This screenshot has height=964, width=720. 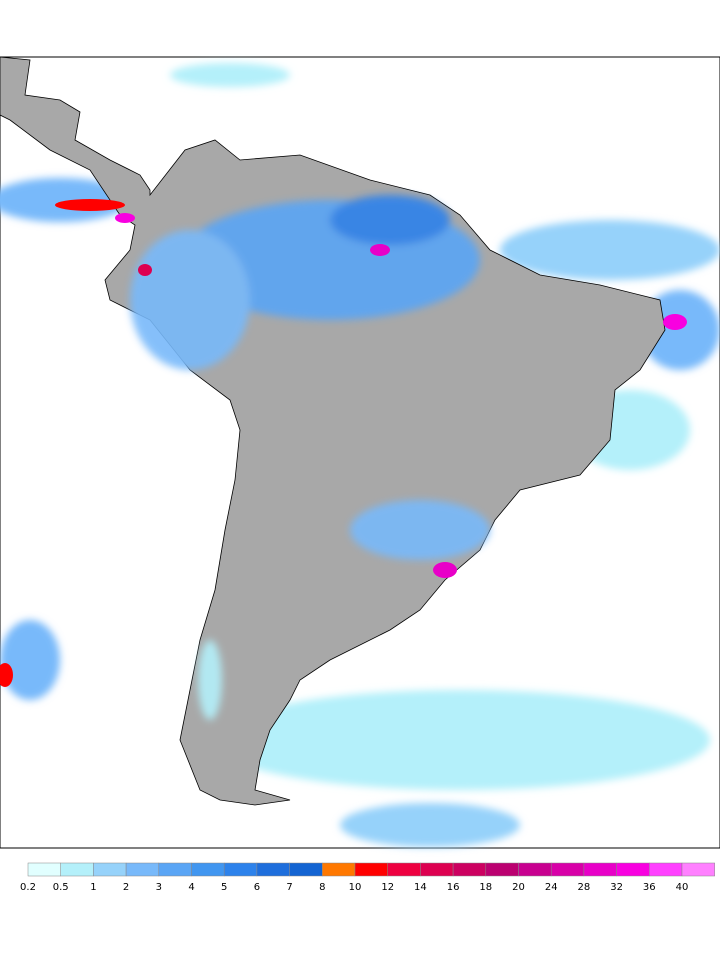 What do you see at coordinates (93, 887) in the screenshot?
I see `colorbar-label: 1` at bounding box center [93, 887].